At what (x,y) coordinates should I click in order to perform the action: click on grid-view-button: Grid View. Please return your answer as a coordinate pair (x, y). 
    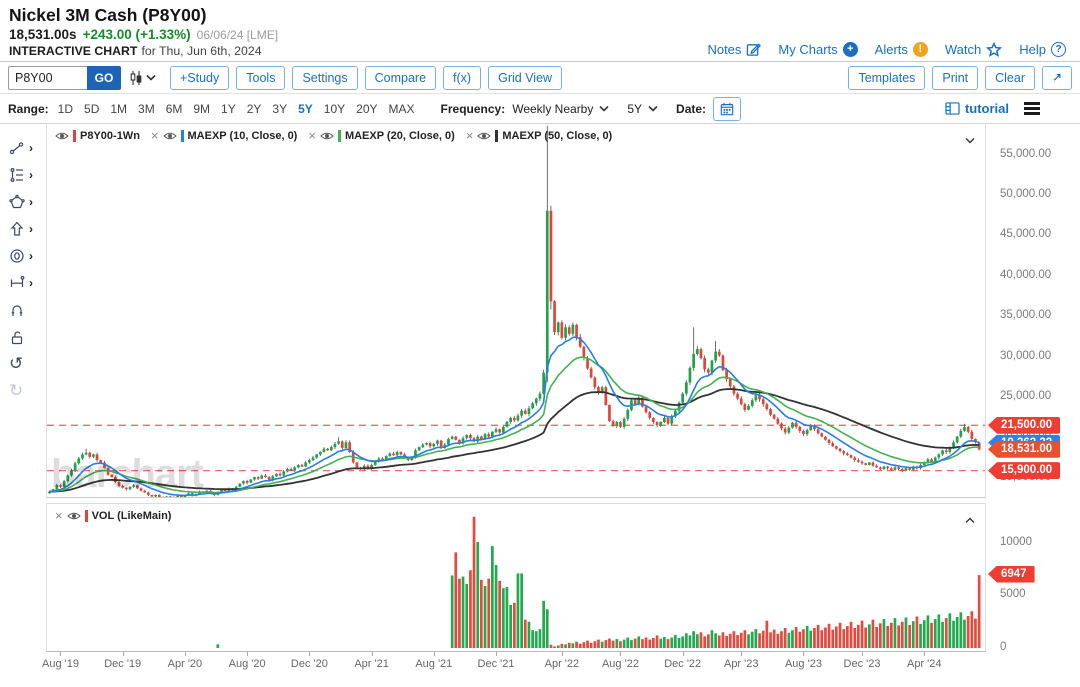
    Looking at the image, I should click on (525, 77).